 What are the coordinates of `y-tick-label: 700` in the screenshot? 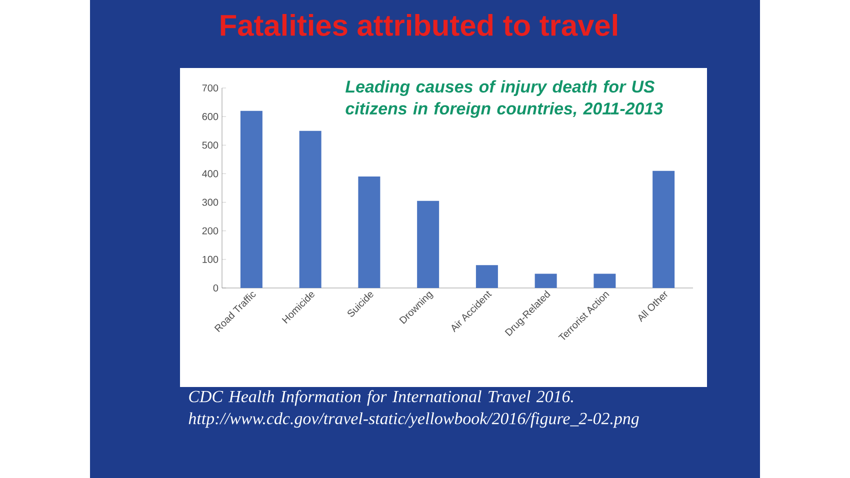 It's located at (210, 88).